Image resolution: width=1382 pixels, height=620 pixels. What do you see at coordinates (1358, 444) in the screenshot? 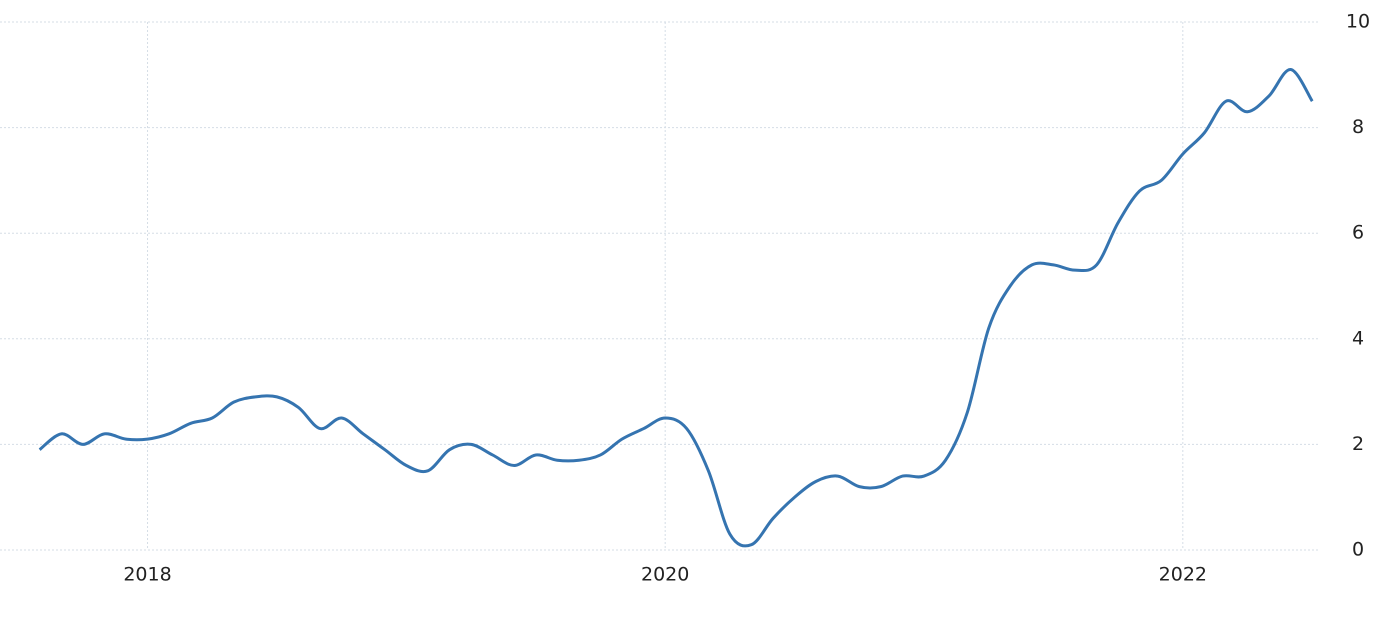
I see `y-tick-label: 2` at bounding box center [1358, 444].